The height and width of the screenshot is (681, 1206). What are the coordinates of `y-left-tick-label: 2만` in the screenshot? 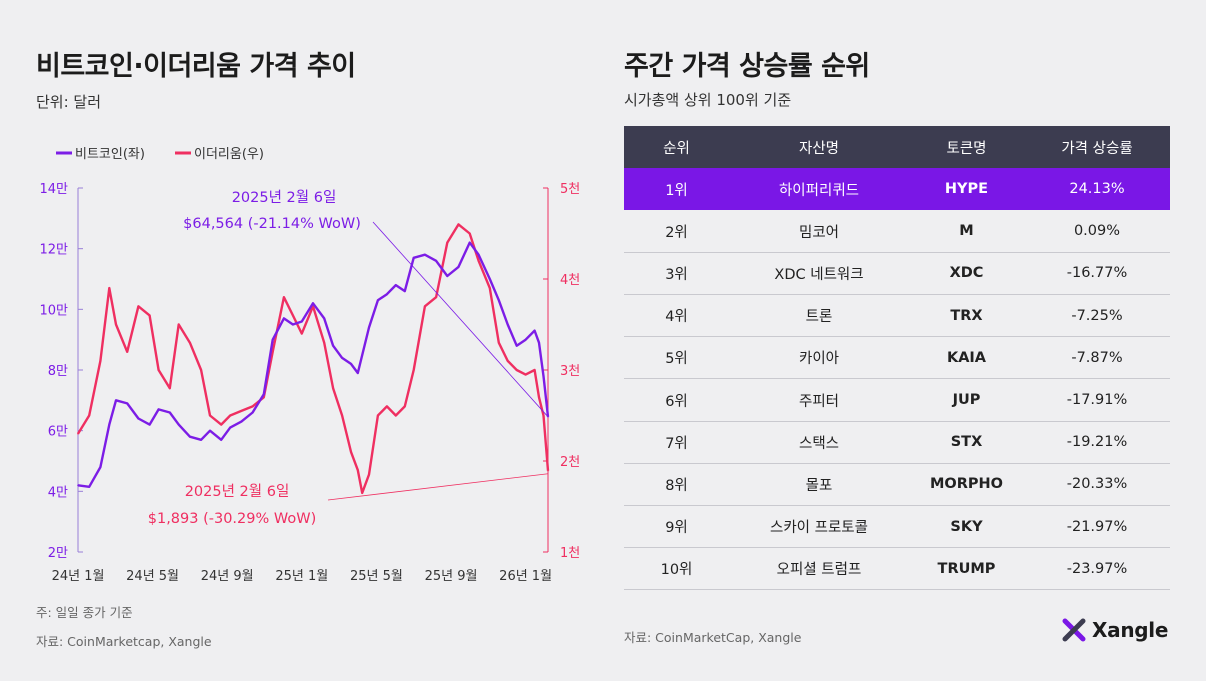 It's located at (58, 553).